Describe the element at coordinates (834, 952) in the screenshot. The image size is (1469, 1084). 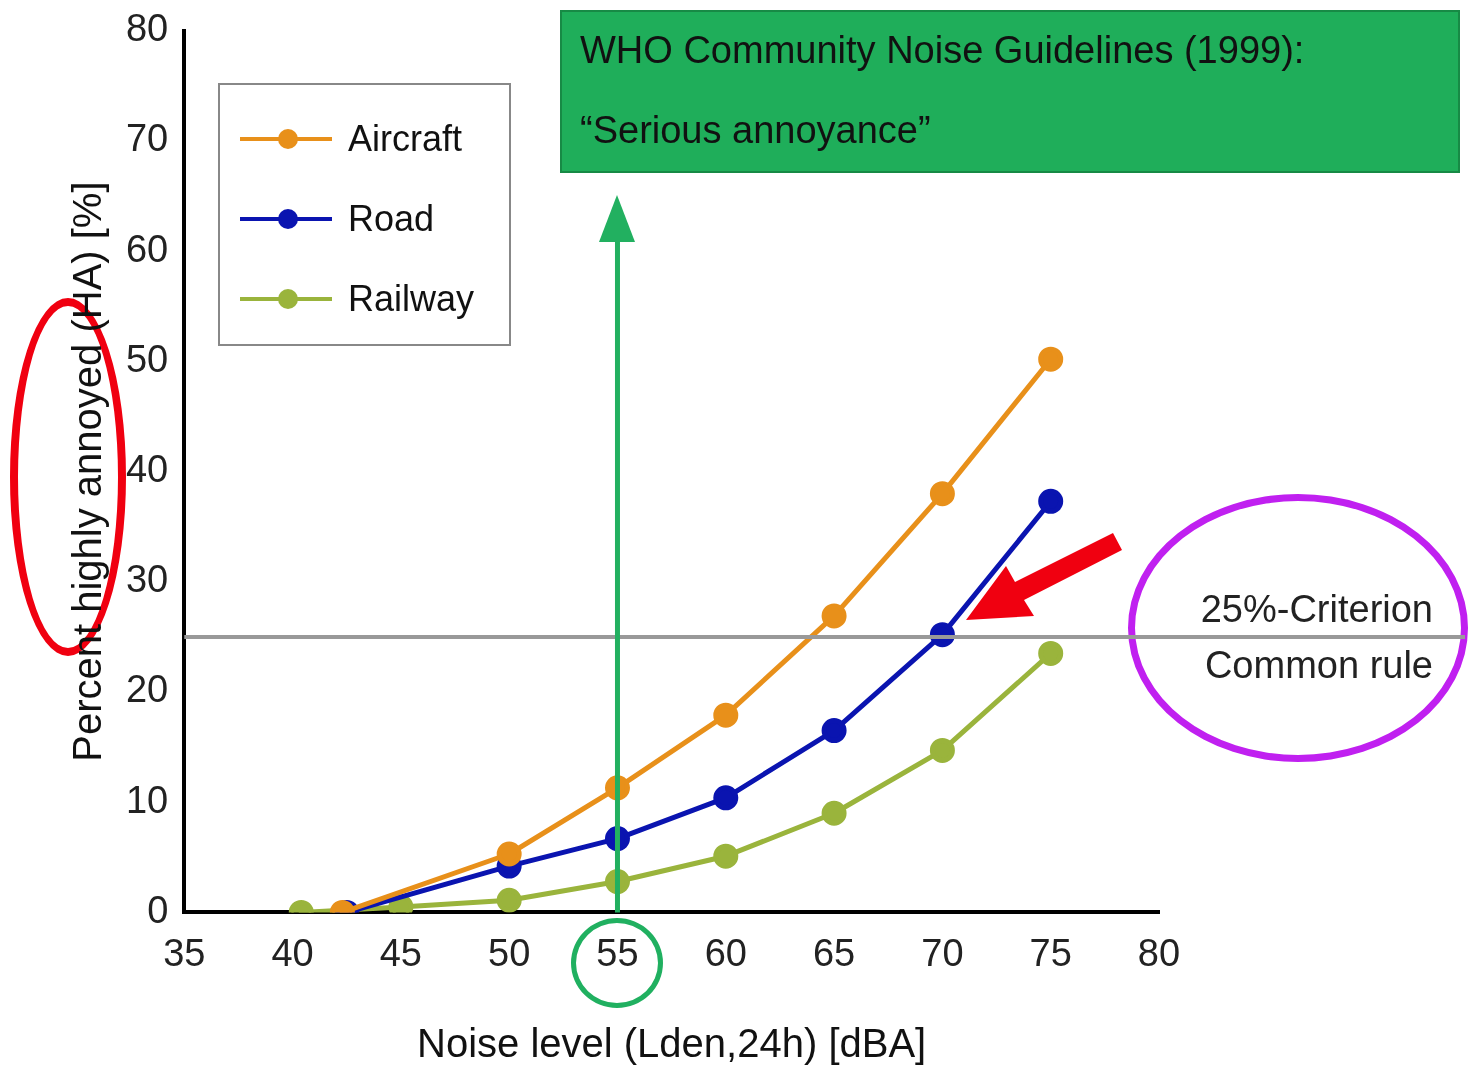
I see `x-tick-label: 65` at that location.